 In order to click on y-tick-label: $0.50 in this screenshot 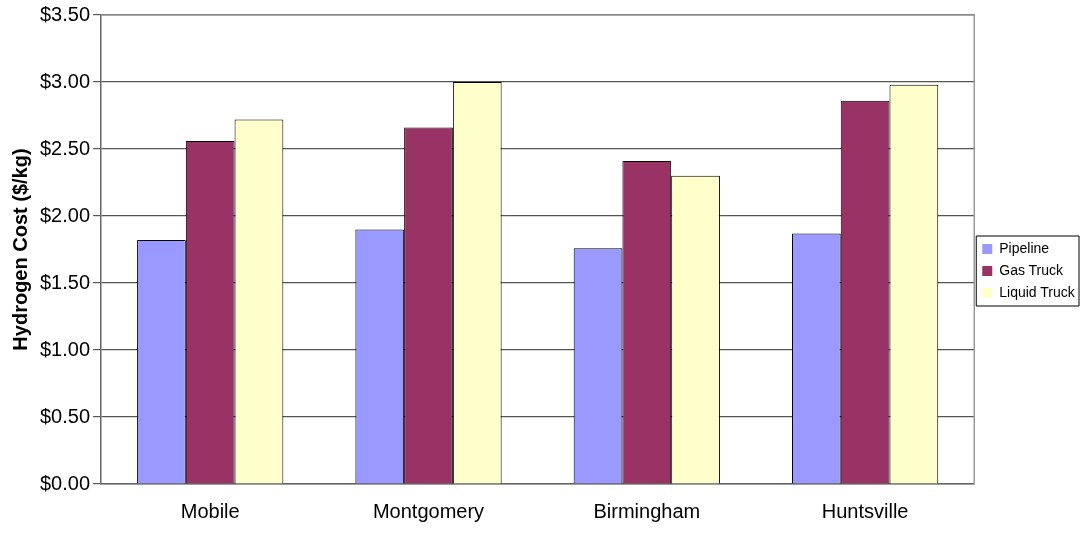, I will do `click(65, 415)`.